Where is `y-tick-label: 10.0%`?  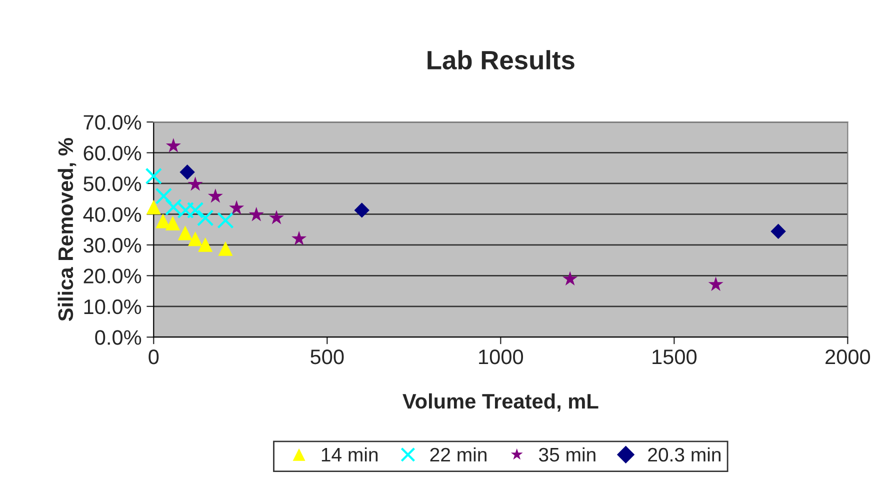 y-tick-label: 10.0% is located at coordinates (113, 306).